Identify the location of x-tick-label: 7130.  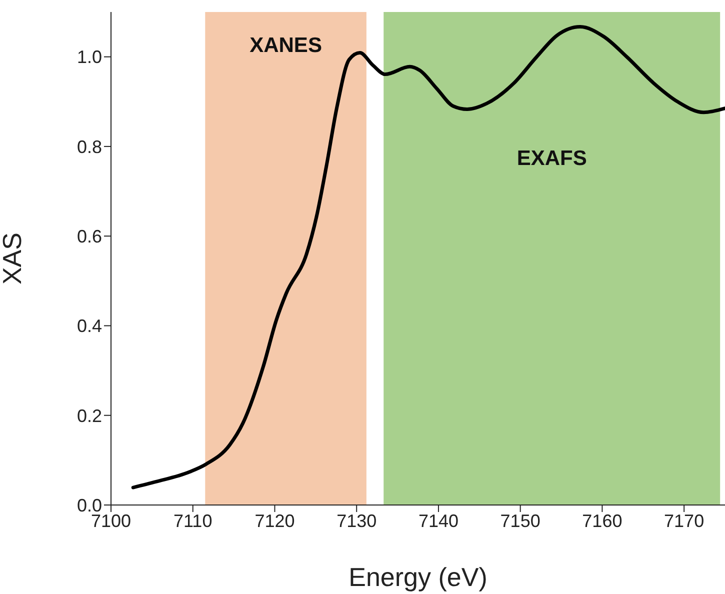
(356, 520).